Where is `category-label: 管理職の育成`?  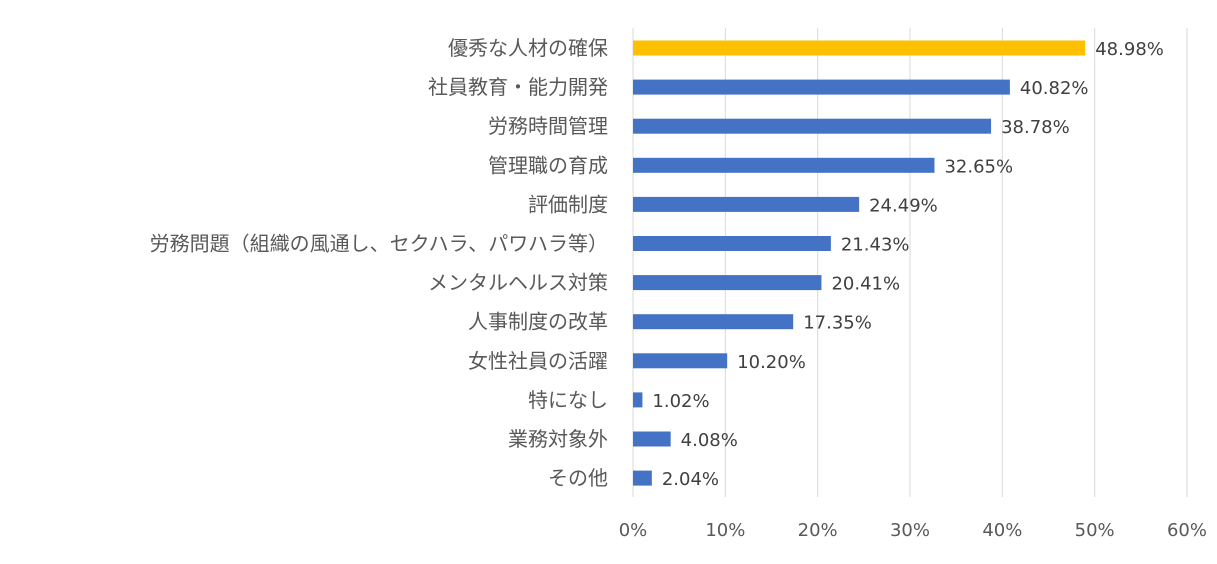 category-label: 管理職の育成 is located at coordinates (548, 165).